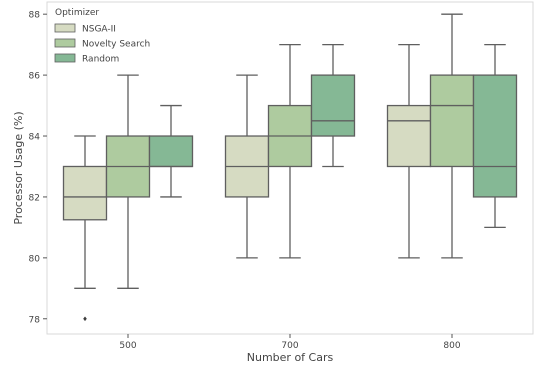 The width and height of the screenshot is (537, 368). Describe the element at coordinates (38, 168) in the screenshot. I see `y-axis: 78 80 82 84 86 88` at that location.